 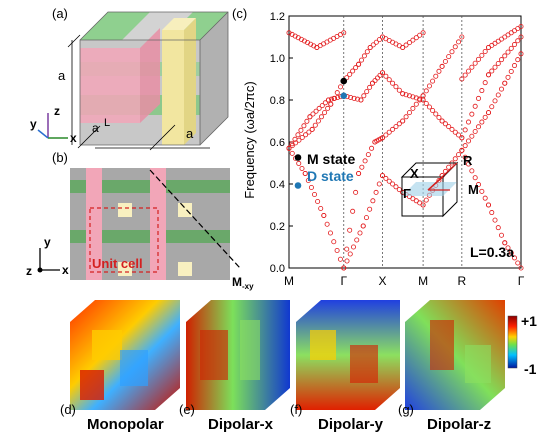 What do you see at coordinates (110, 85) in the screenshot?
I see `pink-rod-front` at bounding box center [110, 85].